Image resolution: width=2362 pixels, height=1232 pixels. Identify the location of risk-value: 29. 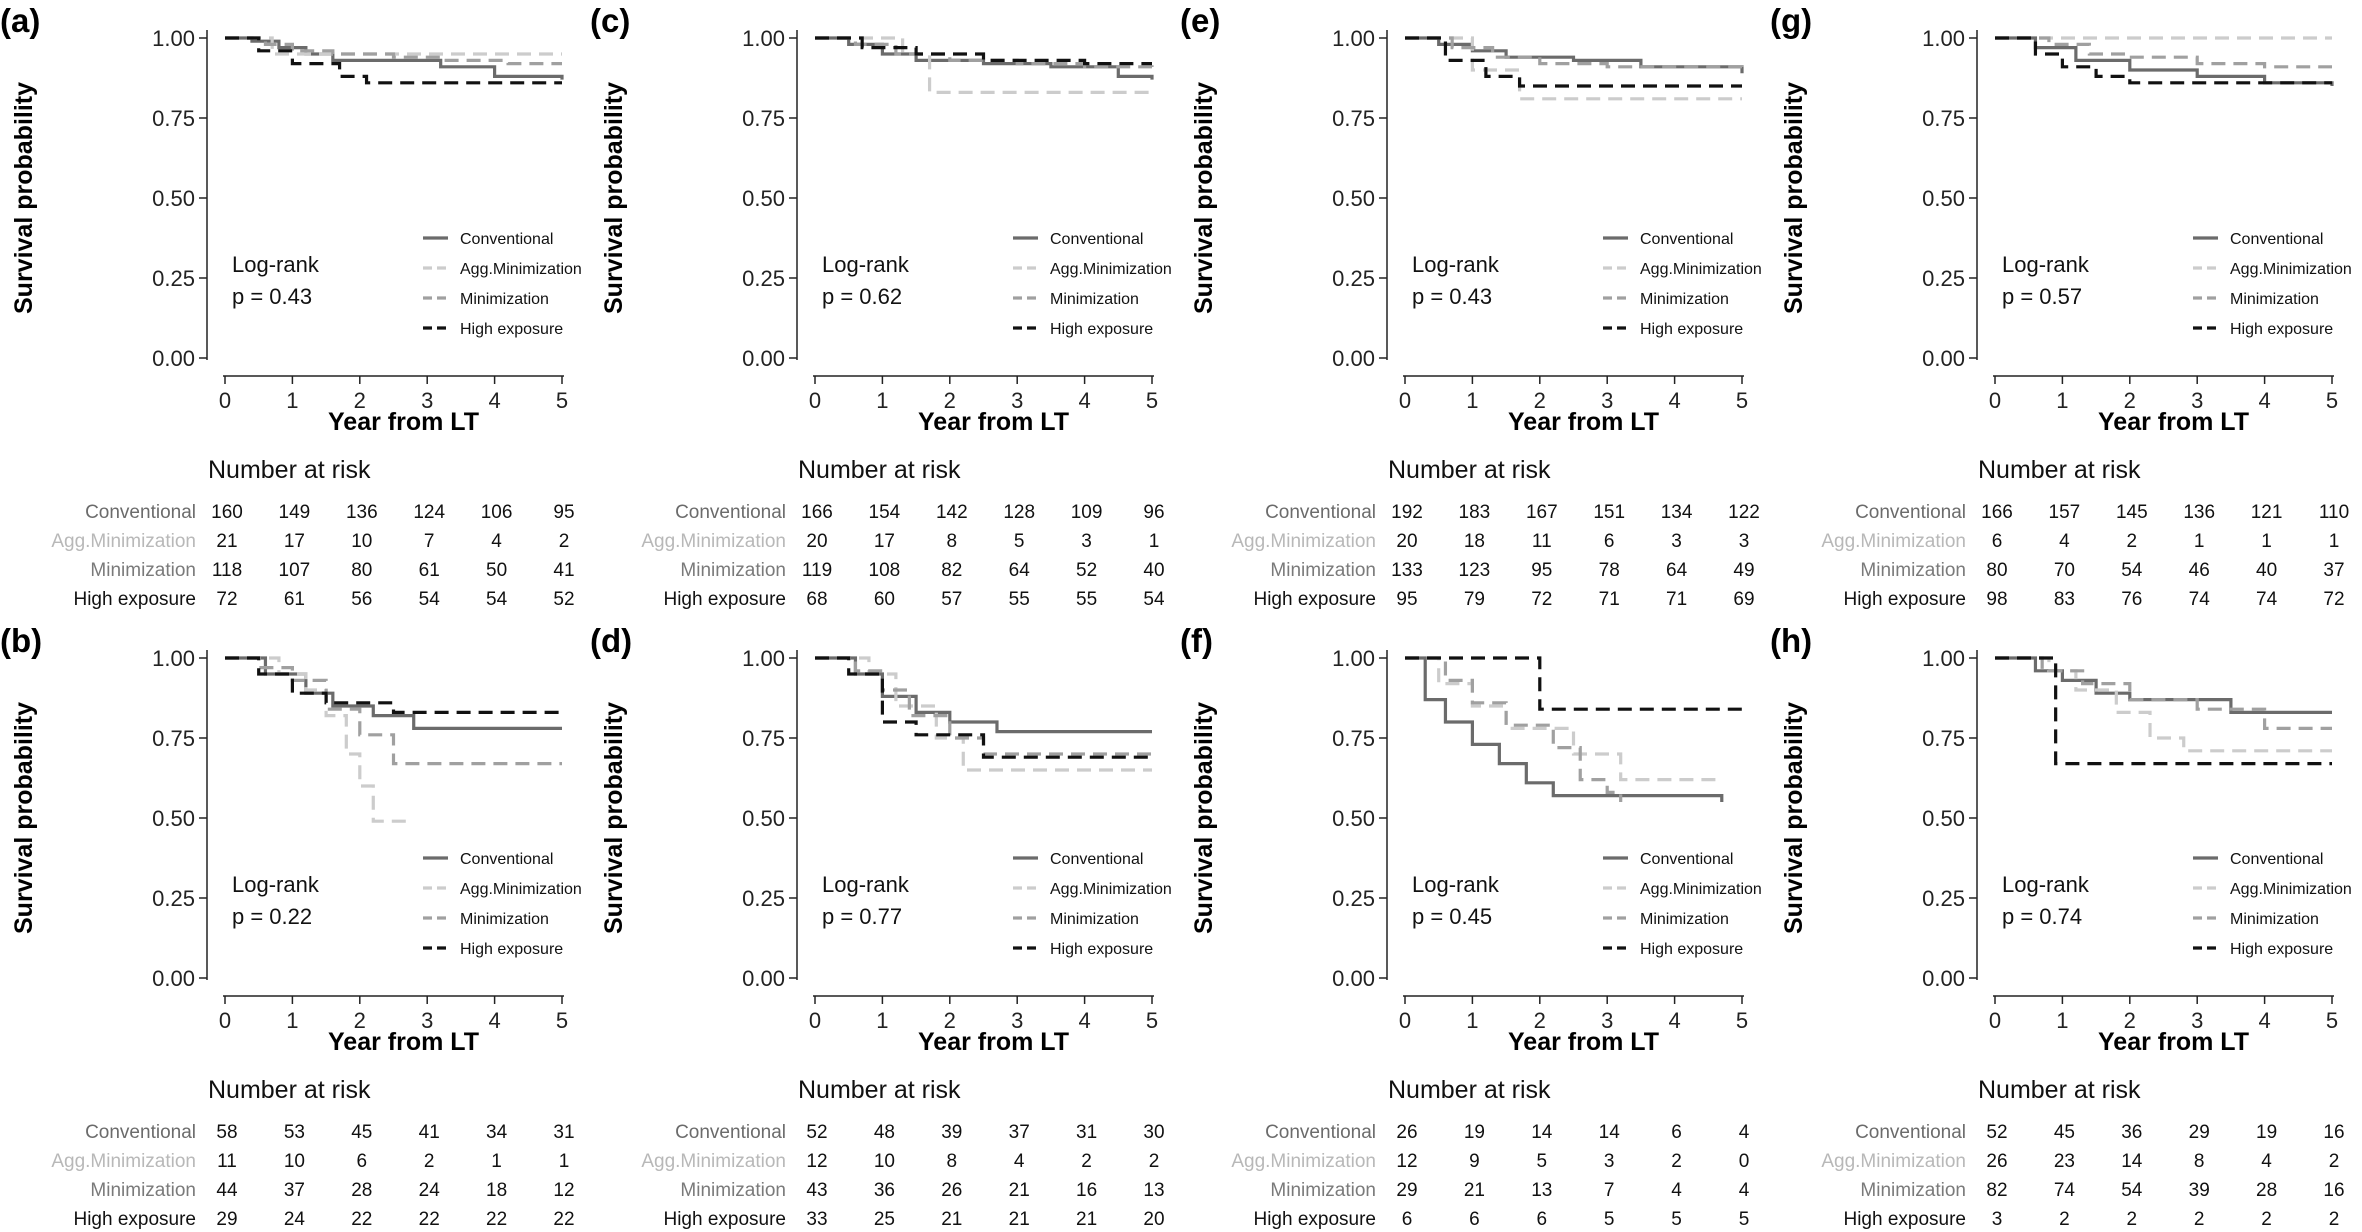
(1406, 1190).